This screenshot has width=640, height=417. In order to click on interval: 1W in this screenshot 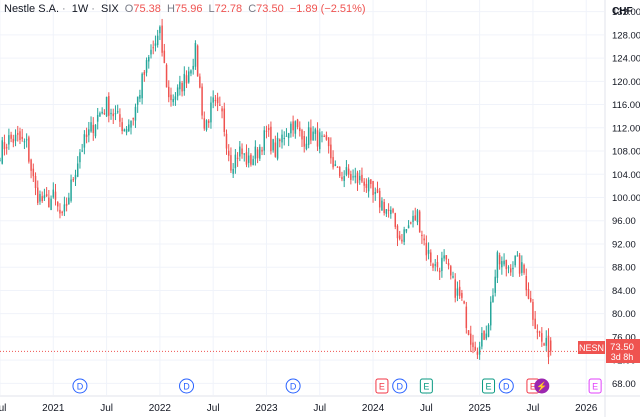, I will do `click(80, 9)`.